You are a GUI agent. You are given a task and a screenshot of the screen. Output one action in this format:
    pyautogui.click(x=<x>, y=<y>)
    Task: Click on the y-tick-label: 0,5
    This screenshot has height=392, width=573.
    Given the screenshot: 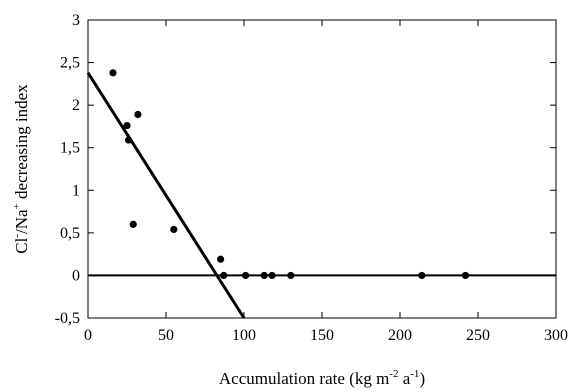 What is the action you would take?
    pyautogui.click(x=70, y=233)
    